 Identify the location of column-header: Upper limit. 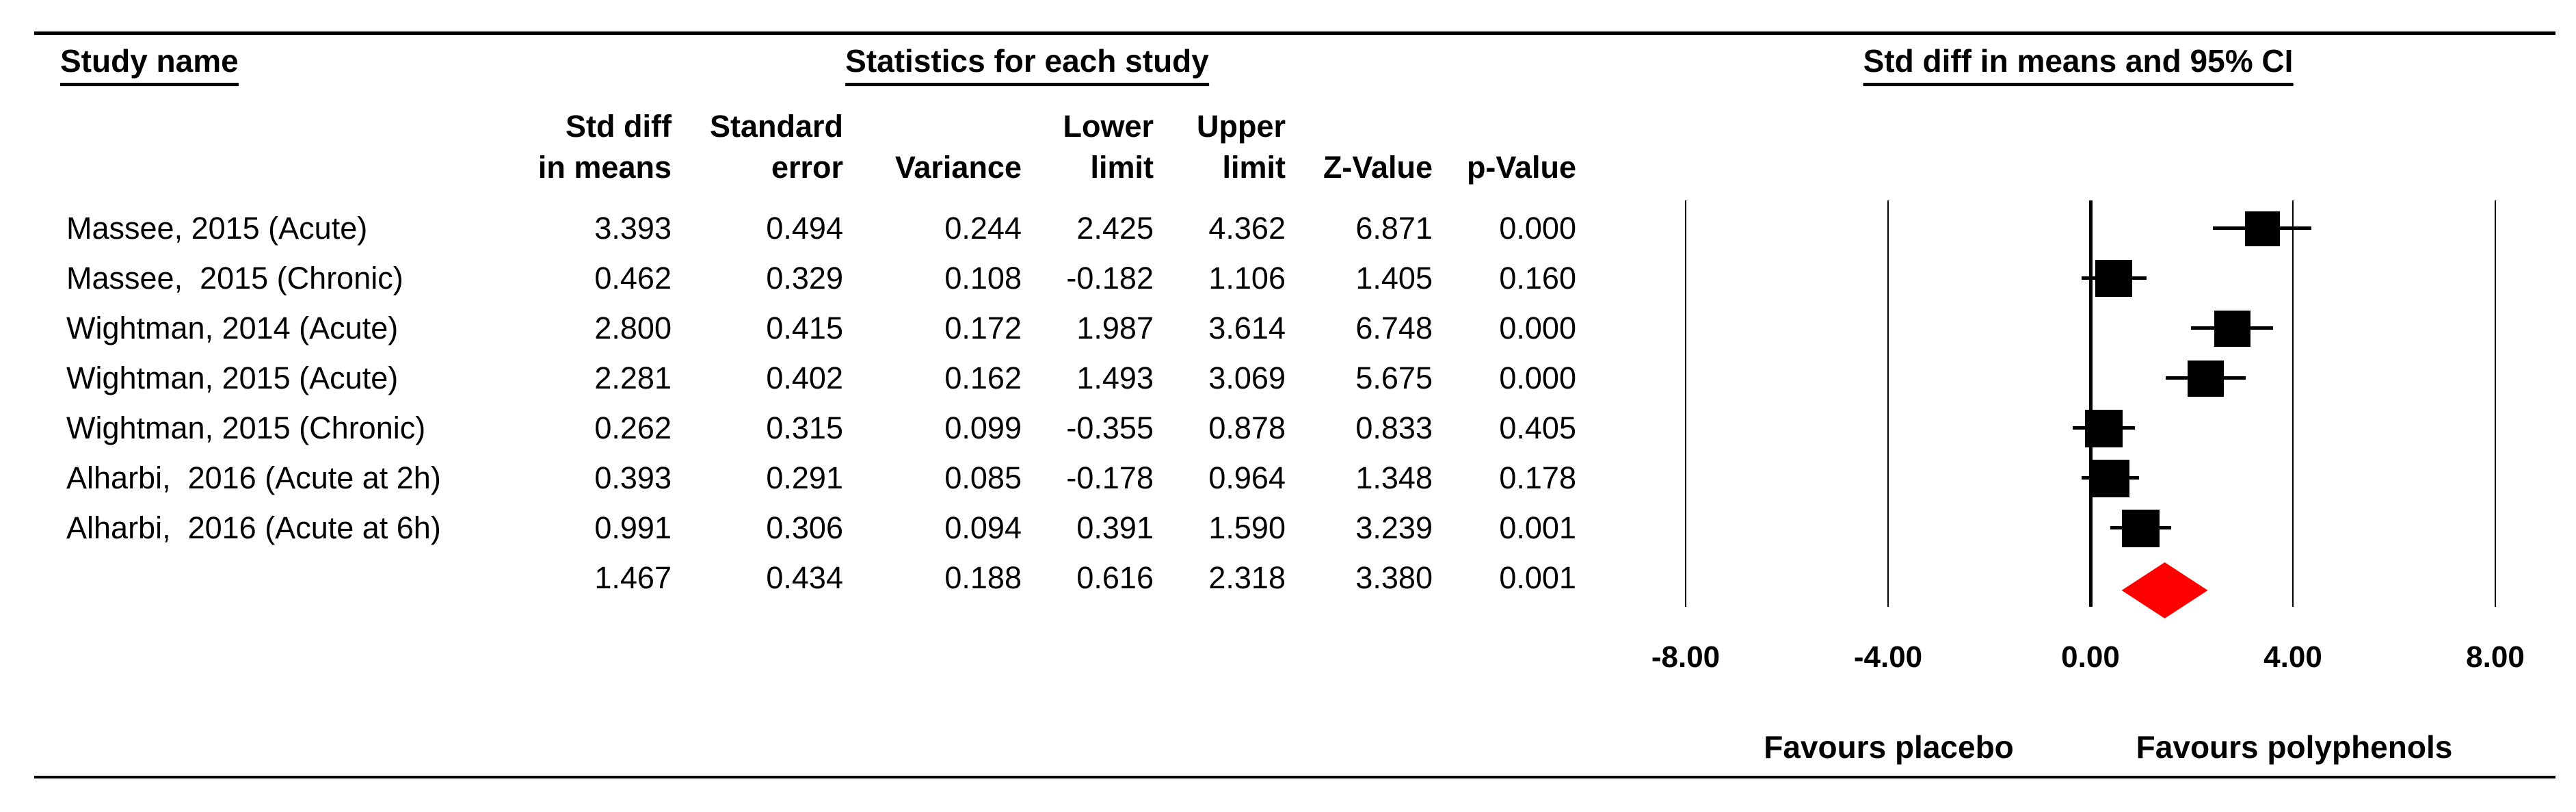
(1139, 148).